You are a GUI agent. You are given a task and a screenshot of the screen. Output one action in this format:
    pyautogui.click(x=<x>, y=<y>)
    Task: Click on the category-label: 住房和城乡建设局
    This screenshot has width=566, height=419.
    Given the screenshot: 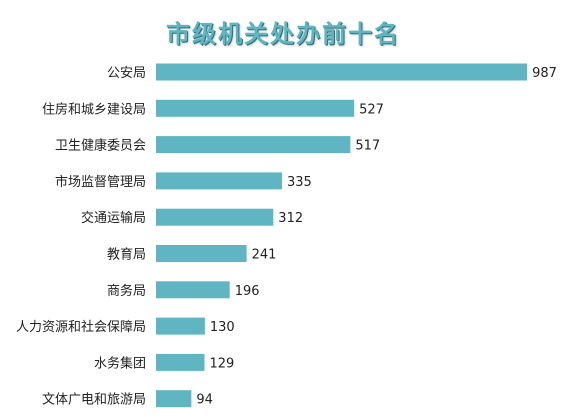 What is the action you would take?
    pyautogui.click(x=94, y=109)
    